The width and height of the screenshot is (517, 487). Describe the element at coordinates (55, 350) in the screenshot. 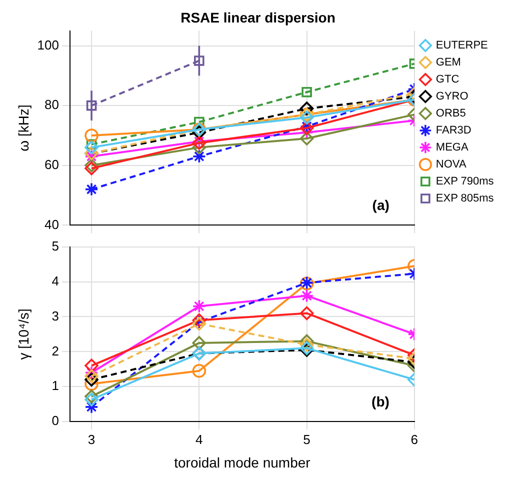

I see `y-tick-label: 2` at that location.